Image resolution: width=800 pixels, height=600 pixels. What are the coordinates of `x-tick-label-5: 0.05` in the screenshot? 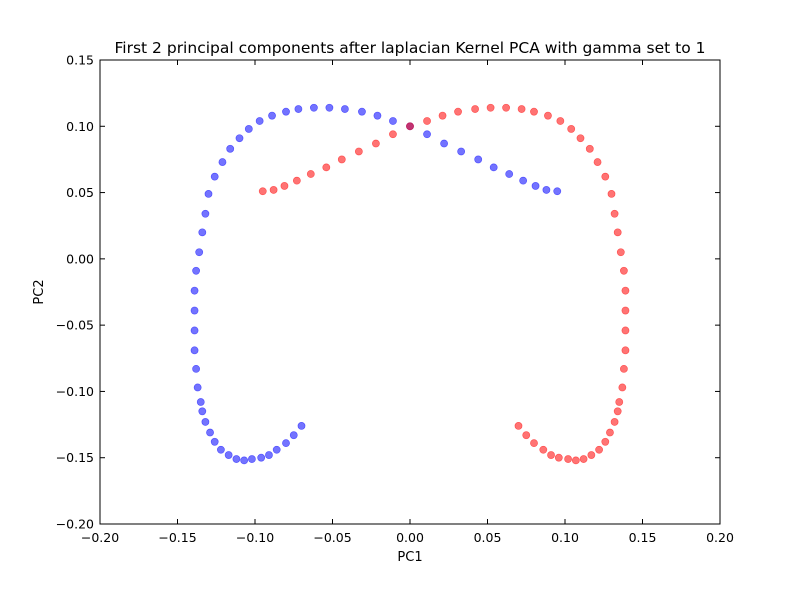 It's located at (488, 537).